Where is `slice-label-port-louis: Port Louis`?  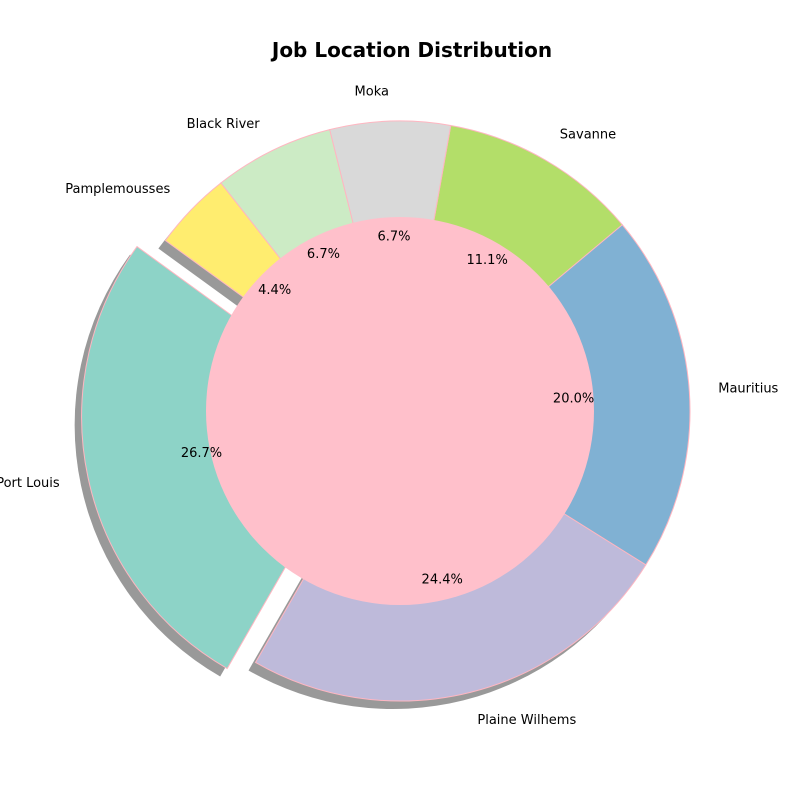 slice-label-port-louis: Port Louis is located at coordinates (30, 483).